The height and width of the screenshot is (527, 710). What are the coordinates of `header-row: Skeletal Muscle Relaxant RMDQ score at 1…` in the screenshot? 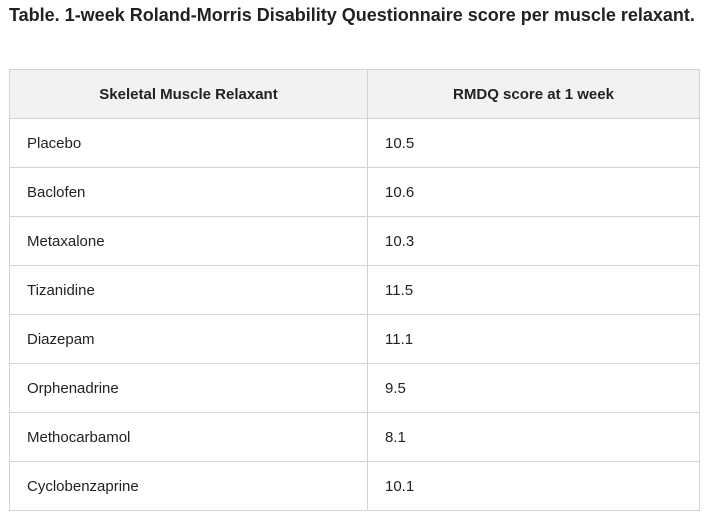 It's located at (354, 94).